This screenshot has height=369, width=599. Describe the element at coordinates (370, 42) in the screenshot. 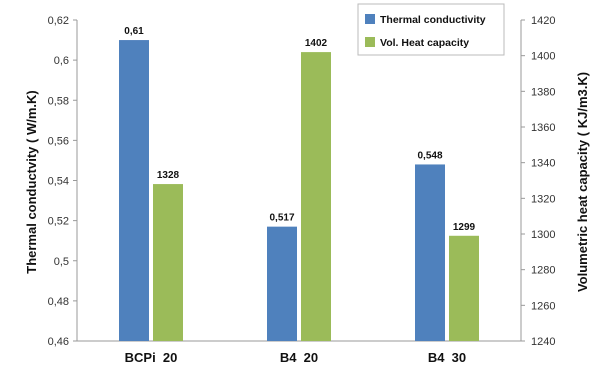

I see `legend-swatch-vol-heat-capacity` at that location.